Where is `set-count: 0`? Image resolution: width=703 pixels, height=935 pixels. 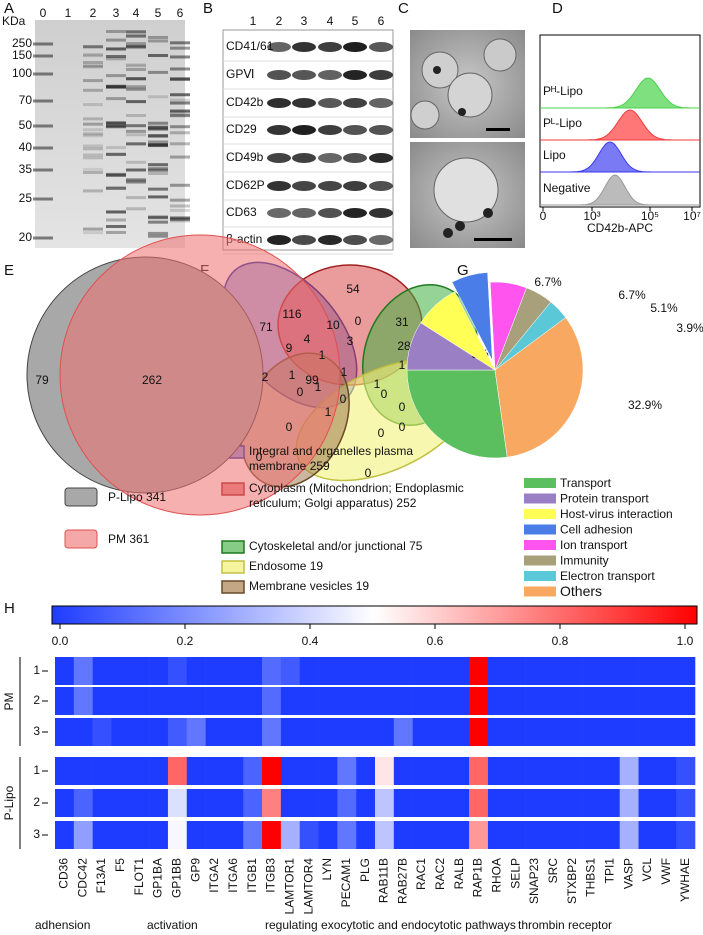
set-count: 0 is located at coordinates (384, 394).